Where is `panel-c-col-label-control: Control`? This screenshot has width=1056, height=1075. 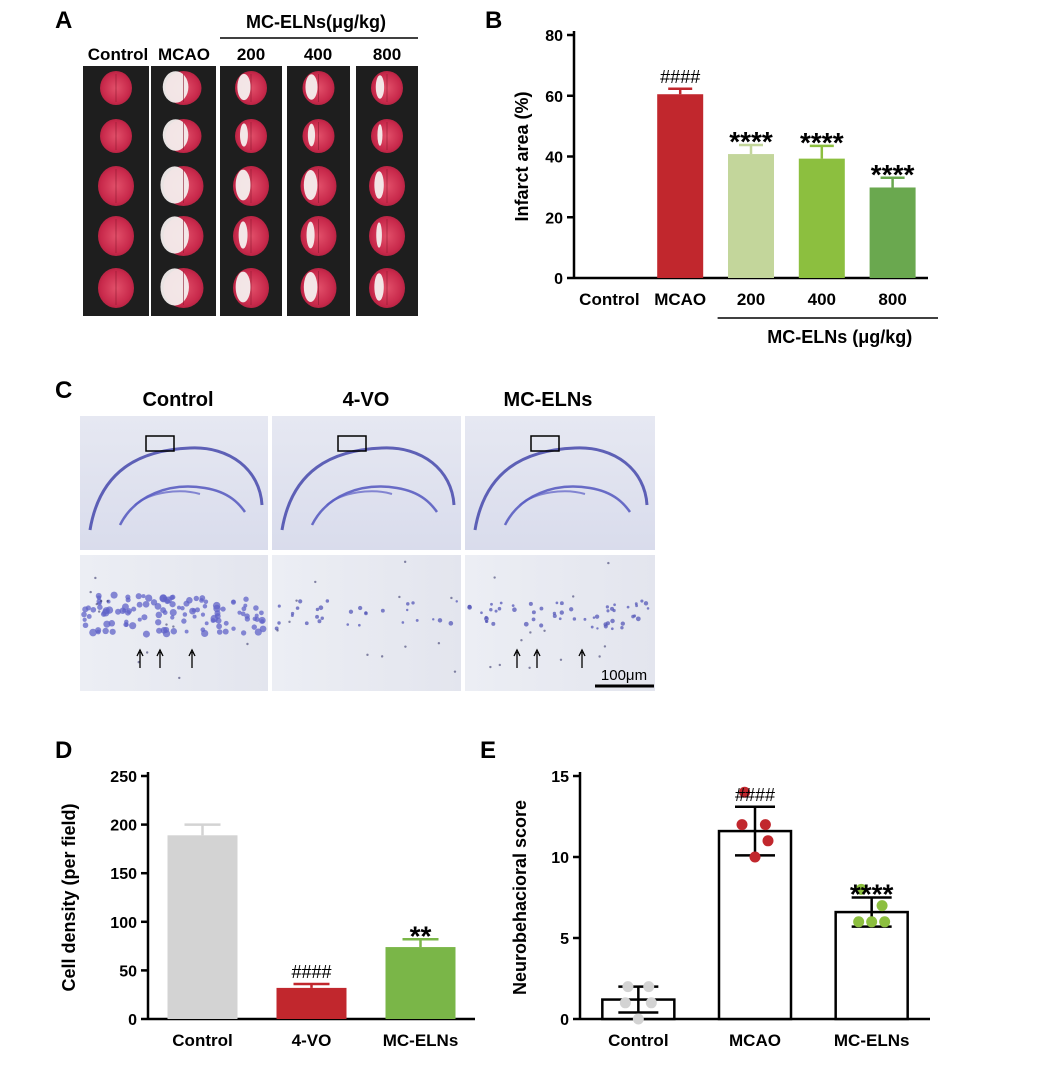 panel-c-col-label-control: Control is located at coordinates (177, 400).